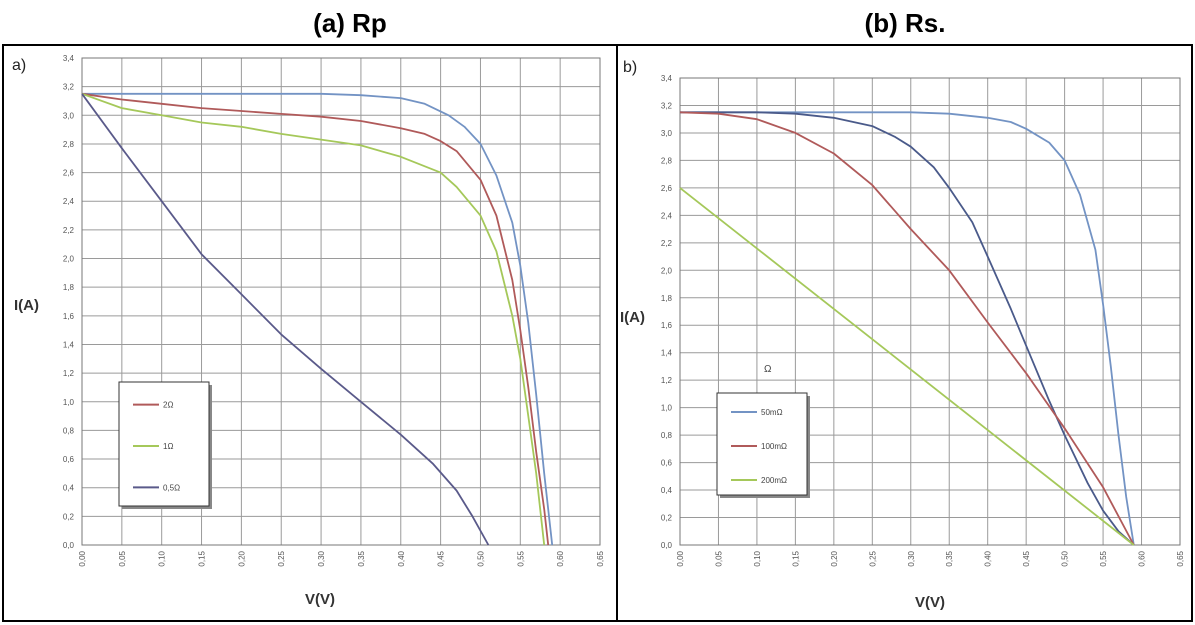 This screenshot has height=625, width=1195. What do you see at coordinates (905, 23) in the screenshot?
I see `panel-b-title: (b) Rs.` at bounding box center [905, 23].